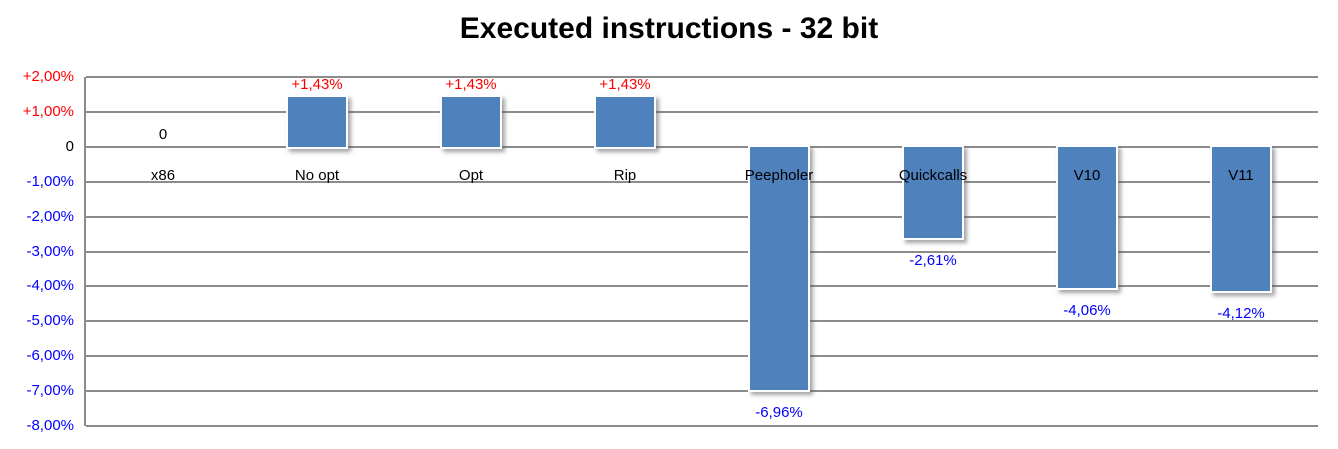 The height and width of the screenshot is (449, 1338). What do you see at coordinates (317, 121) in the screenshot?
I see `bar-no-opt` at bounding box center [317, 121].